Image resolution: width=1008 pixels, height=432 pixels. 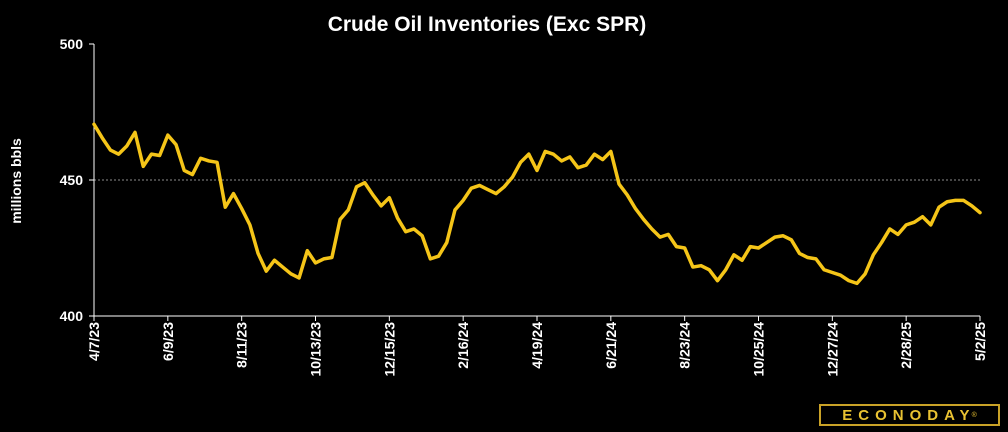 What do you see at coordinates (389, 349) in the screenshot?
I see `x-tick-label: 12/15/23` at bounding box center [389, 349].